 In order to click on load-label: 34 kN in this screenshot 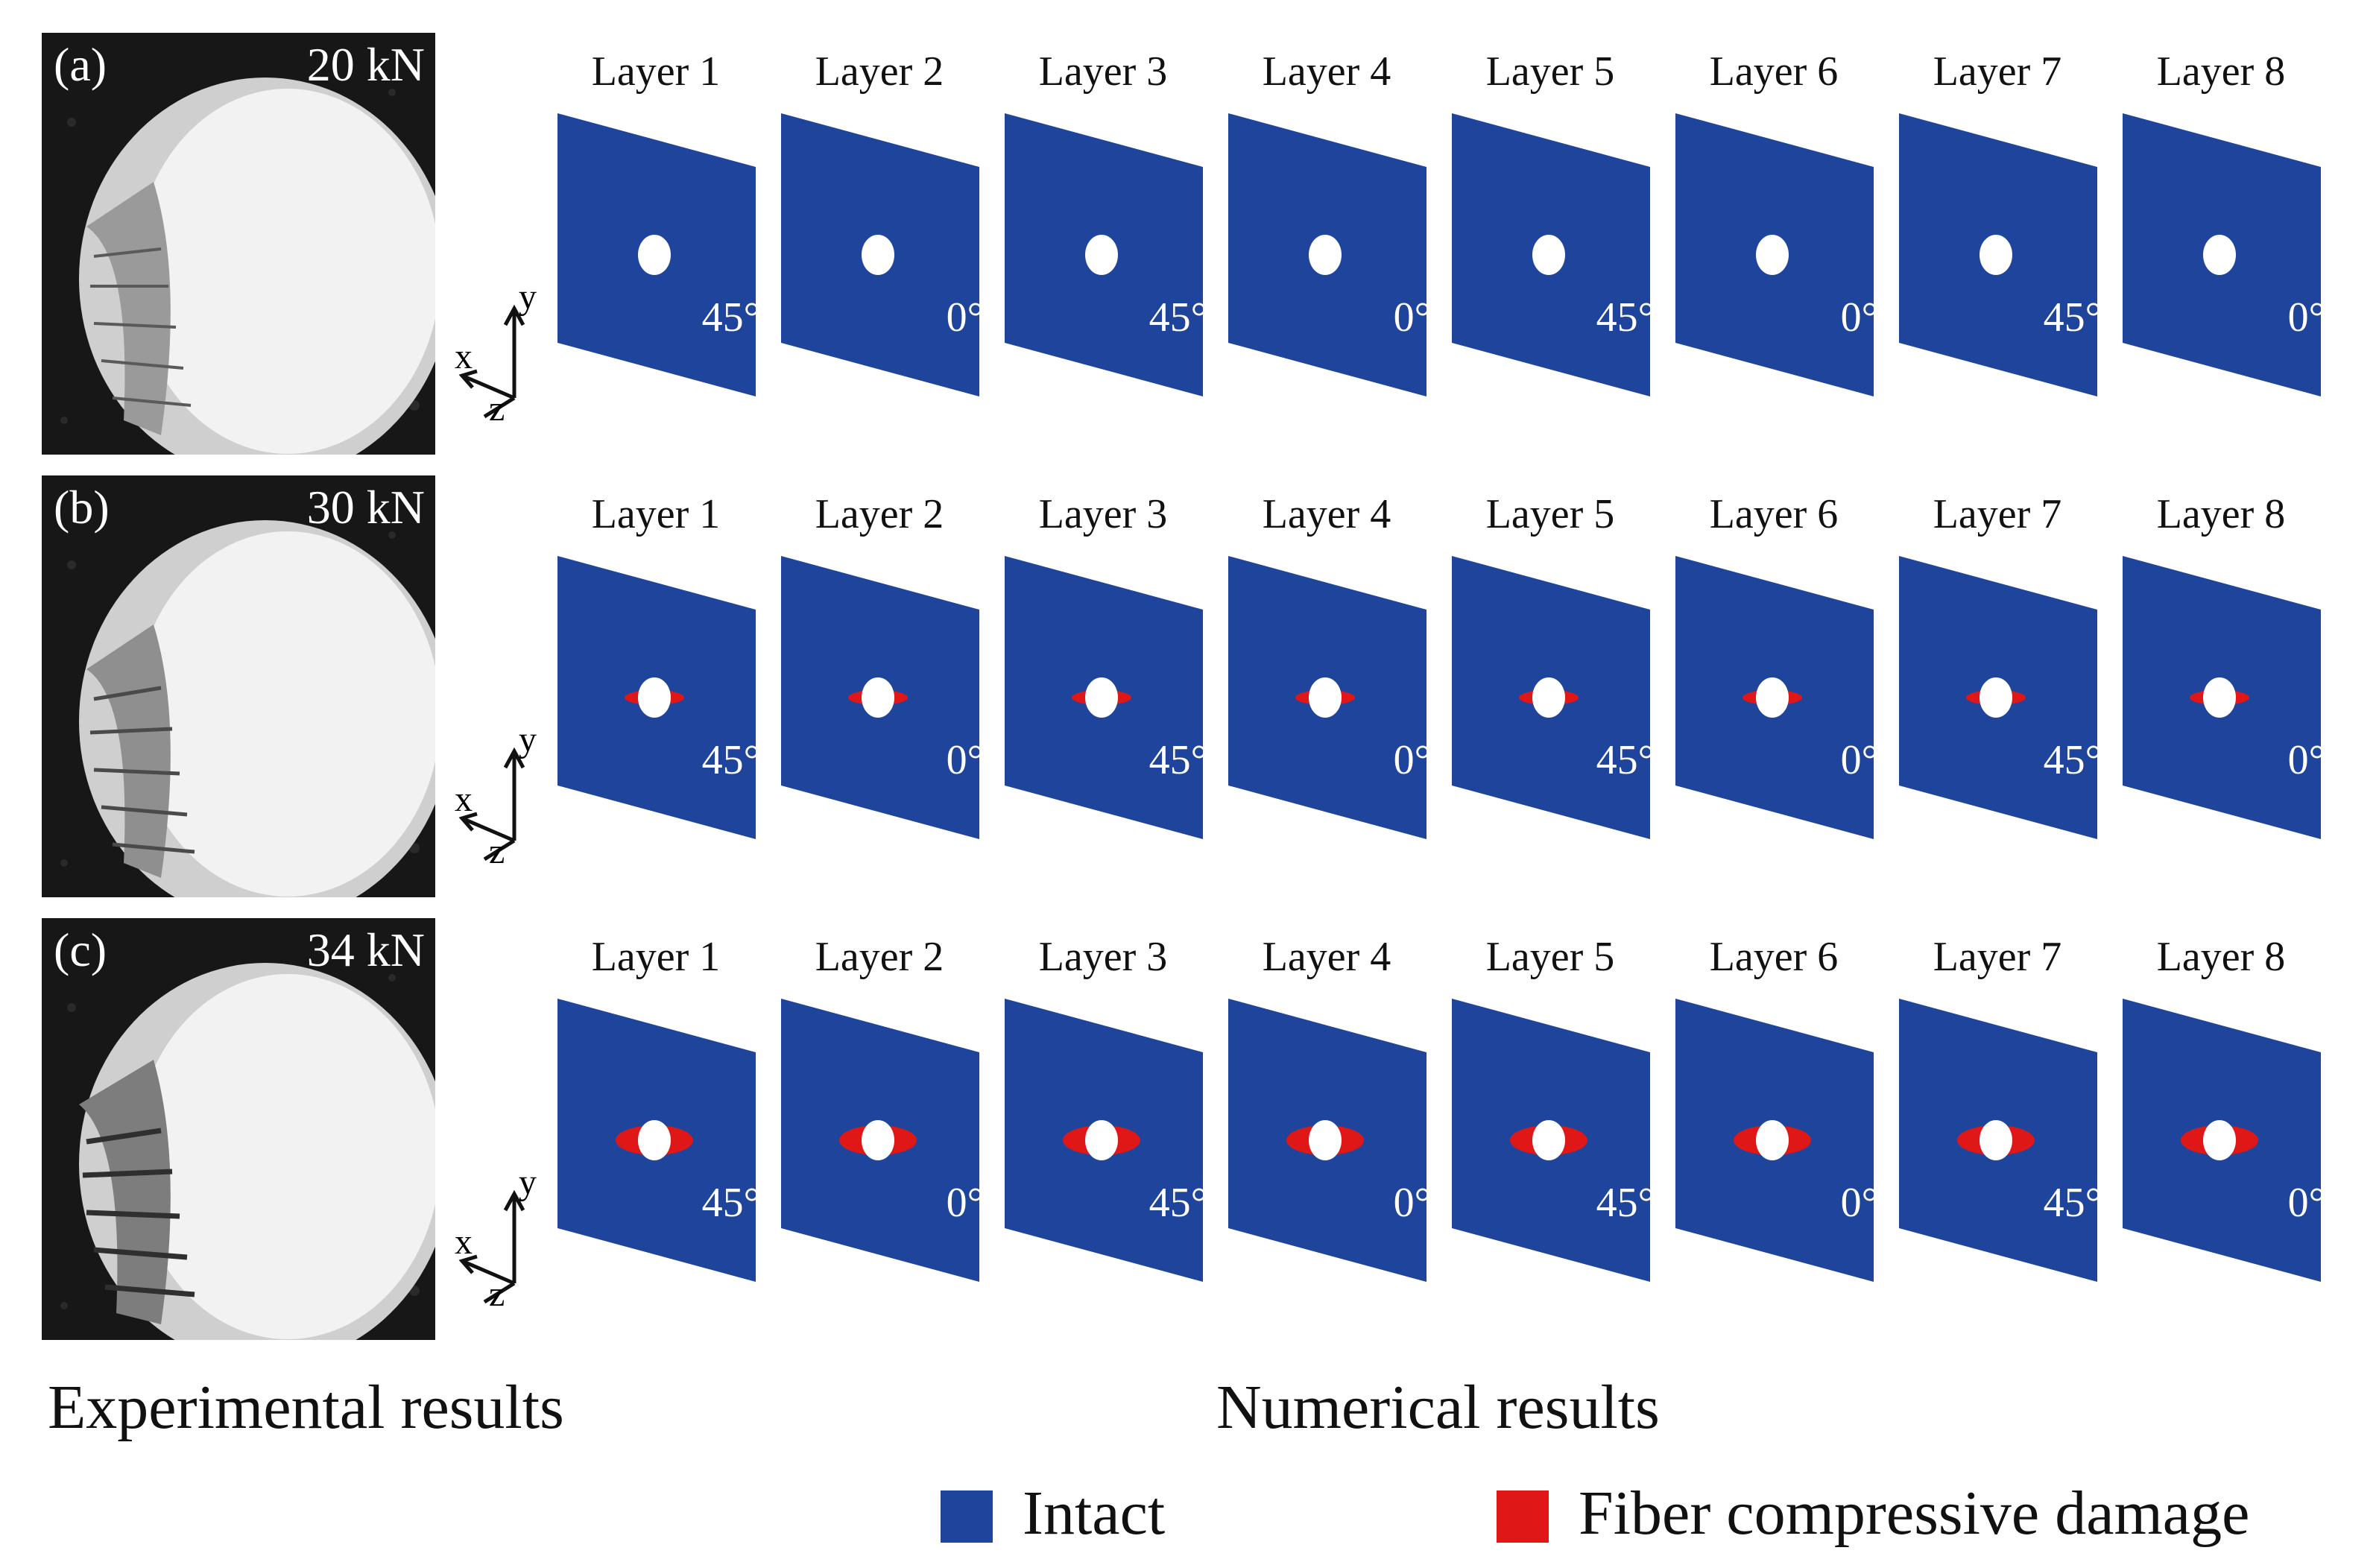, I will do `click(365, 949)`.